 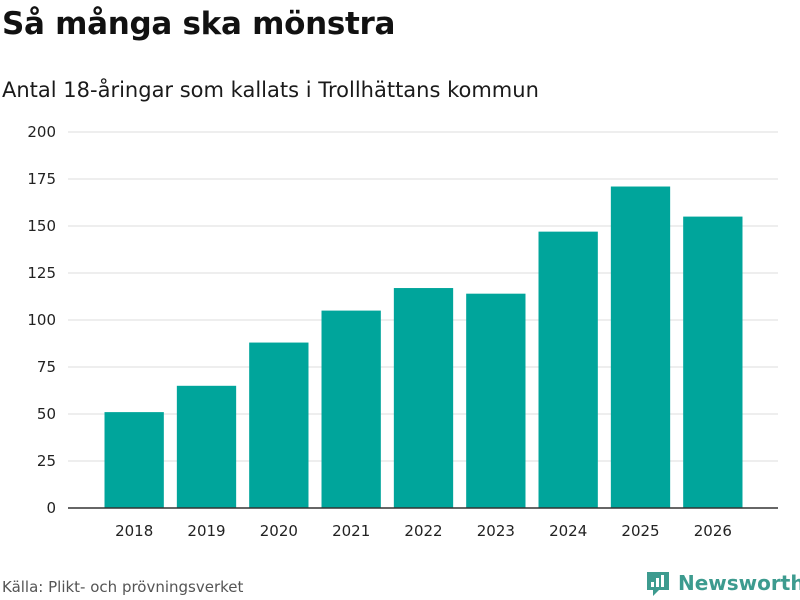 What do you see at coordinates (206, 531) in the screenshot?
I see `x-tick-label: 2019` at bounding box center [206, 531].